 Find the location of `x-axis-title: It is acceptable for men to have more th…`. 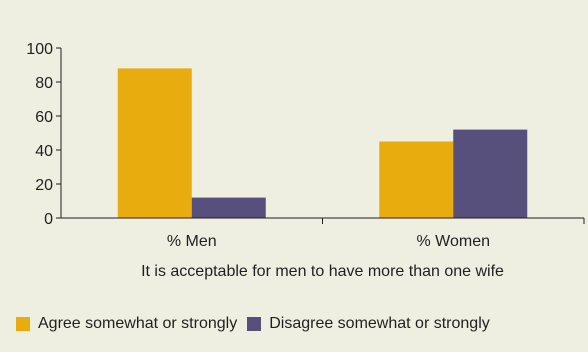

x-axis-title: It is acceptable for men to have more th… is located at coordinates (322, 271).